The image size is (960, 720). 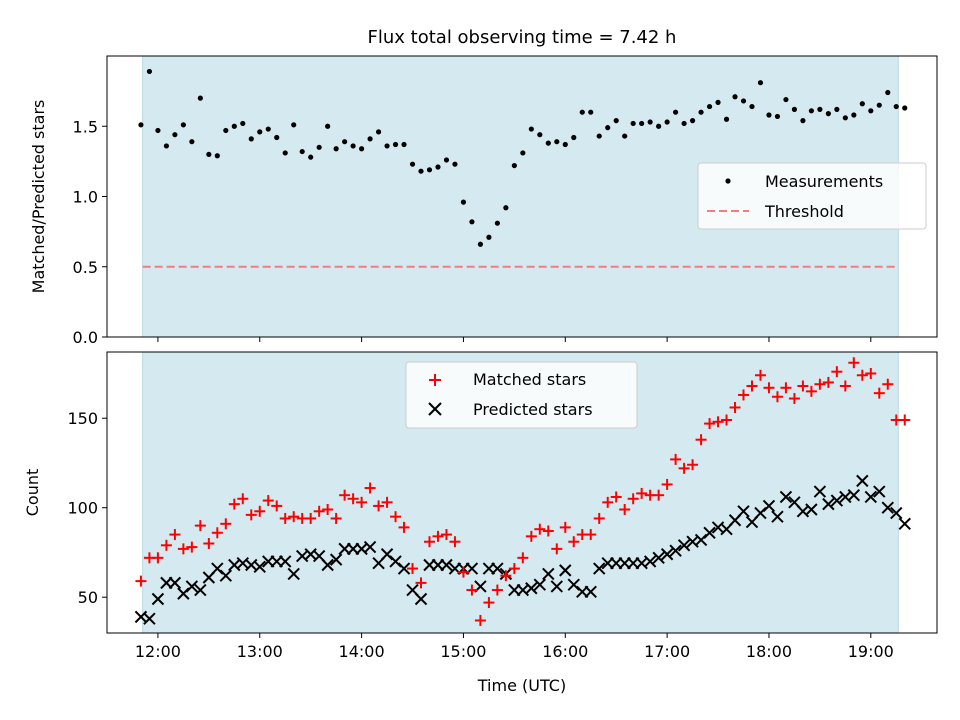 I want to click on y-tick-label: 150, so click(x=82, y=418).